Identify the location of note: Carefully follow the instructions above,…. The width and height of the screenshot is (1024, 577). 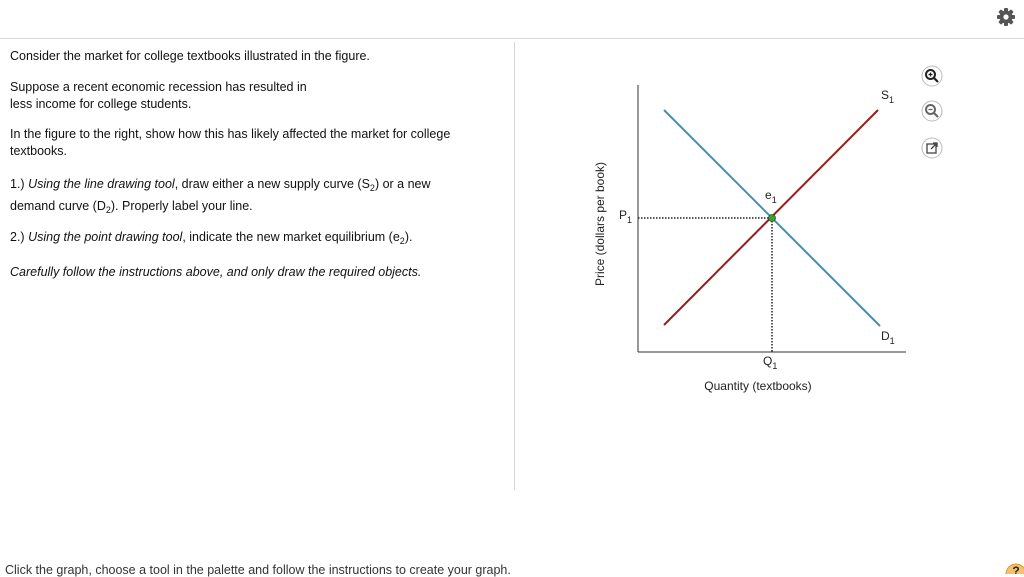
(216, 272).